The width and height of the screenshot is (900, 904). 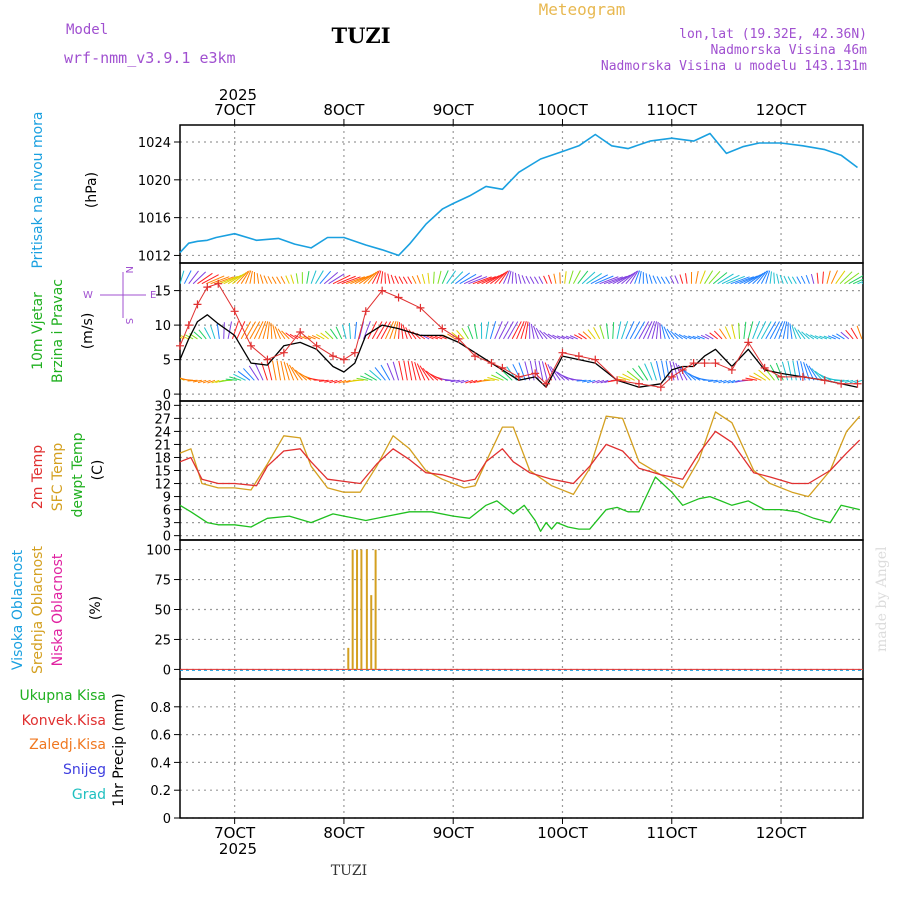 What do you see at coordinates (167, 498) in the screenshot?
I see `y-tick-label: 9` at bounding box center [167, 498].